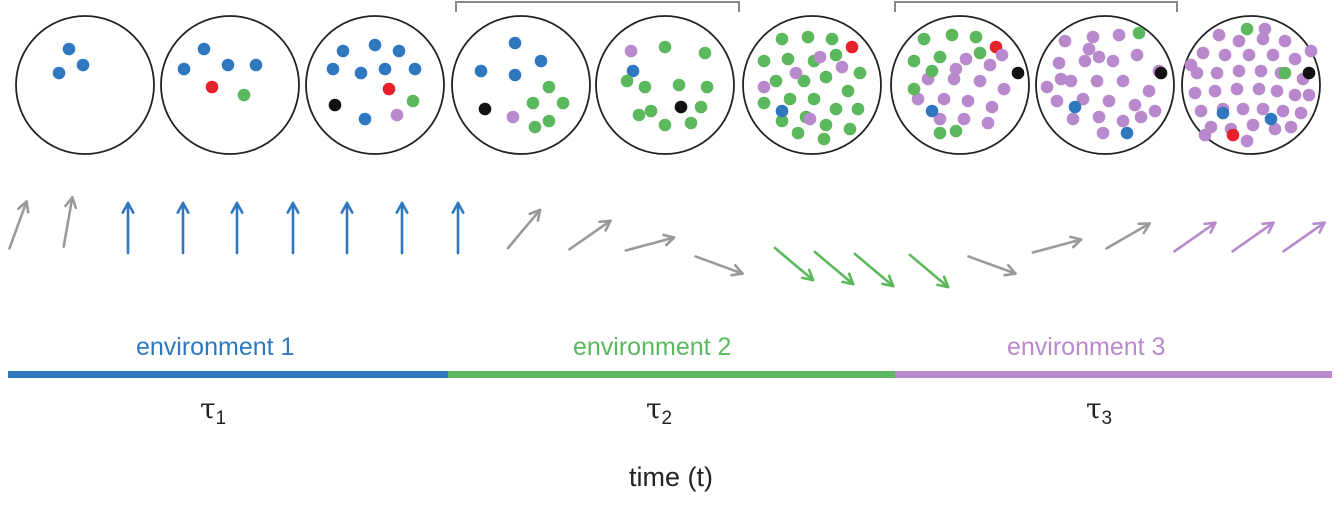 The width and height of the screenshot is (1342, 507). Describe the element at coordinates (652, 347) in the screenshot. I see `environment-2-label: environment 2` at that location.